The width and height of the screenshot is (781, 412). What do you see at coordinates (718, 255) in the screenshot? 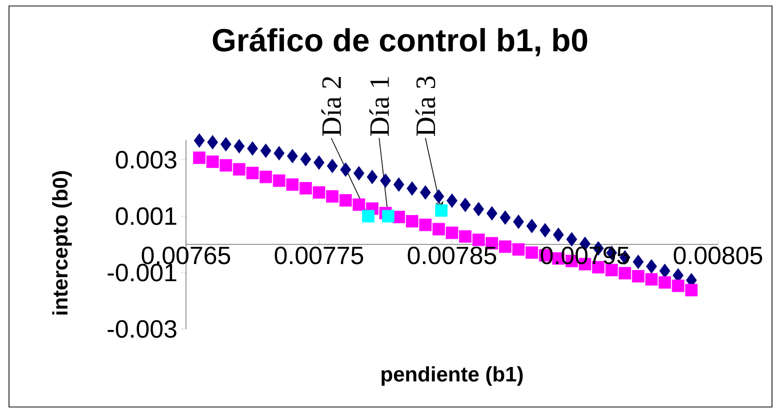
I see `x-tick-label: 0.00805` at bounding box center [718, 255].